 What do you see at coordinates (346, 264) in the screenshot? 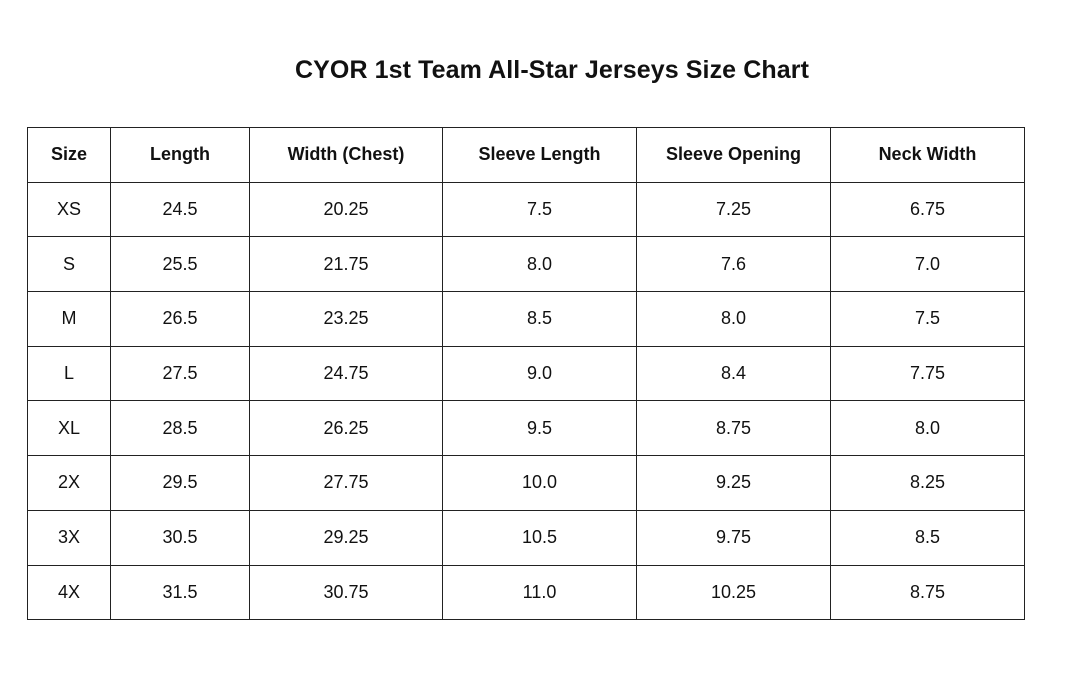
I see `cell-width-chest: 21.75` at bounding box center [346, 264].